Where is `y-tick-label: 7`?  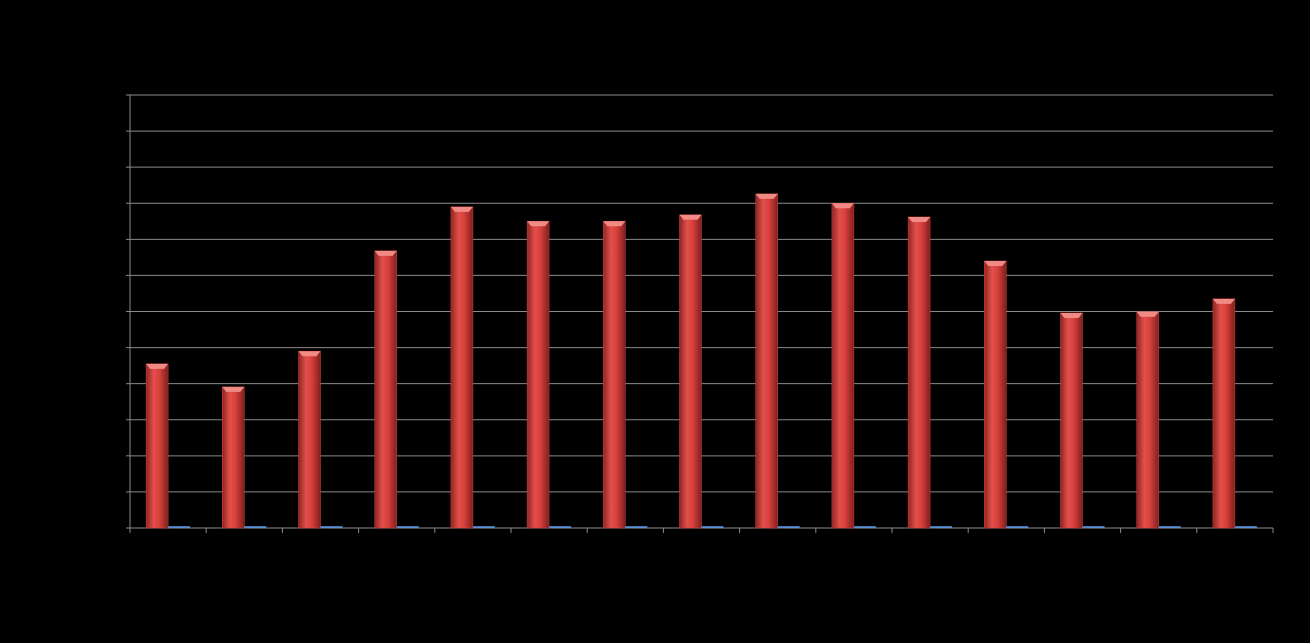 y-tick-label: 7 is located at coordinates (118, 275).